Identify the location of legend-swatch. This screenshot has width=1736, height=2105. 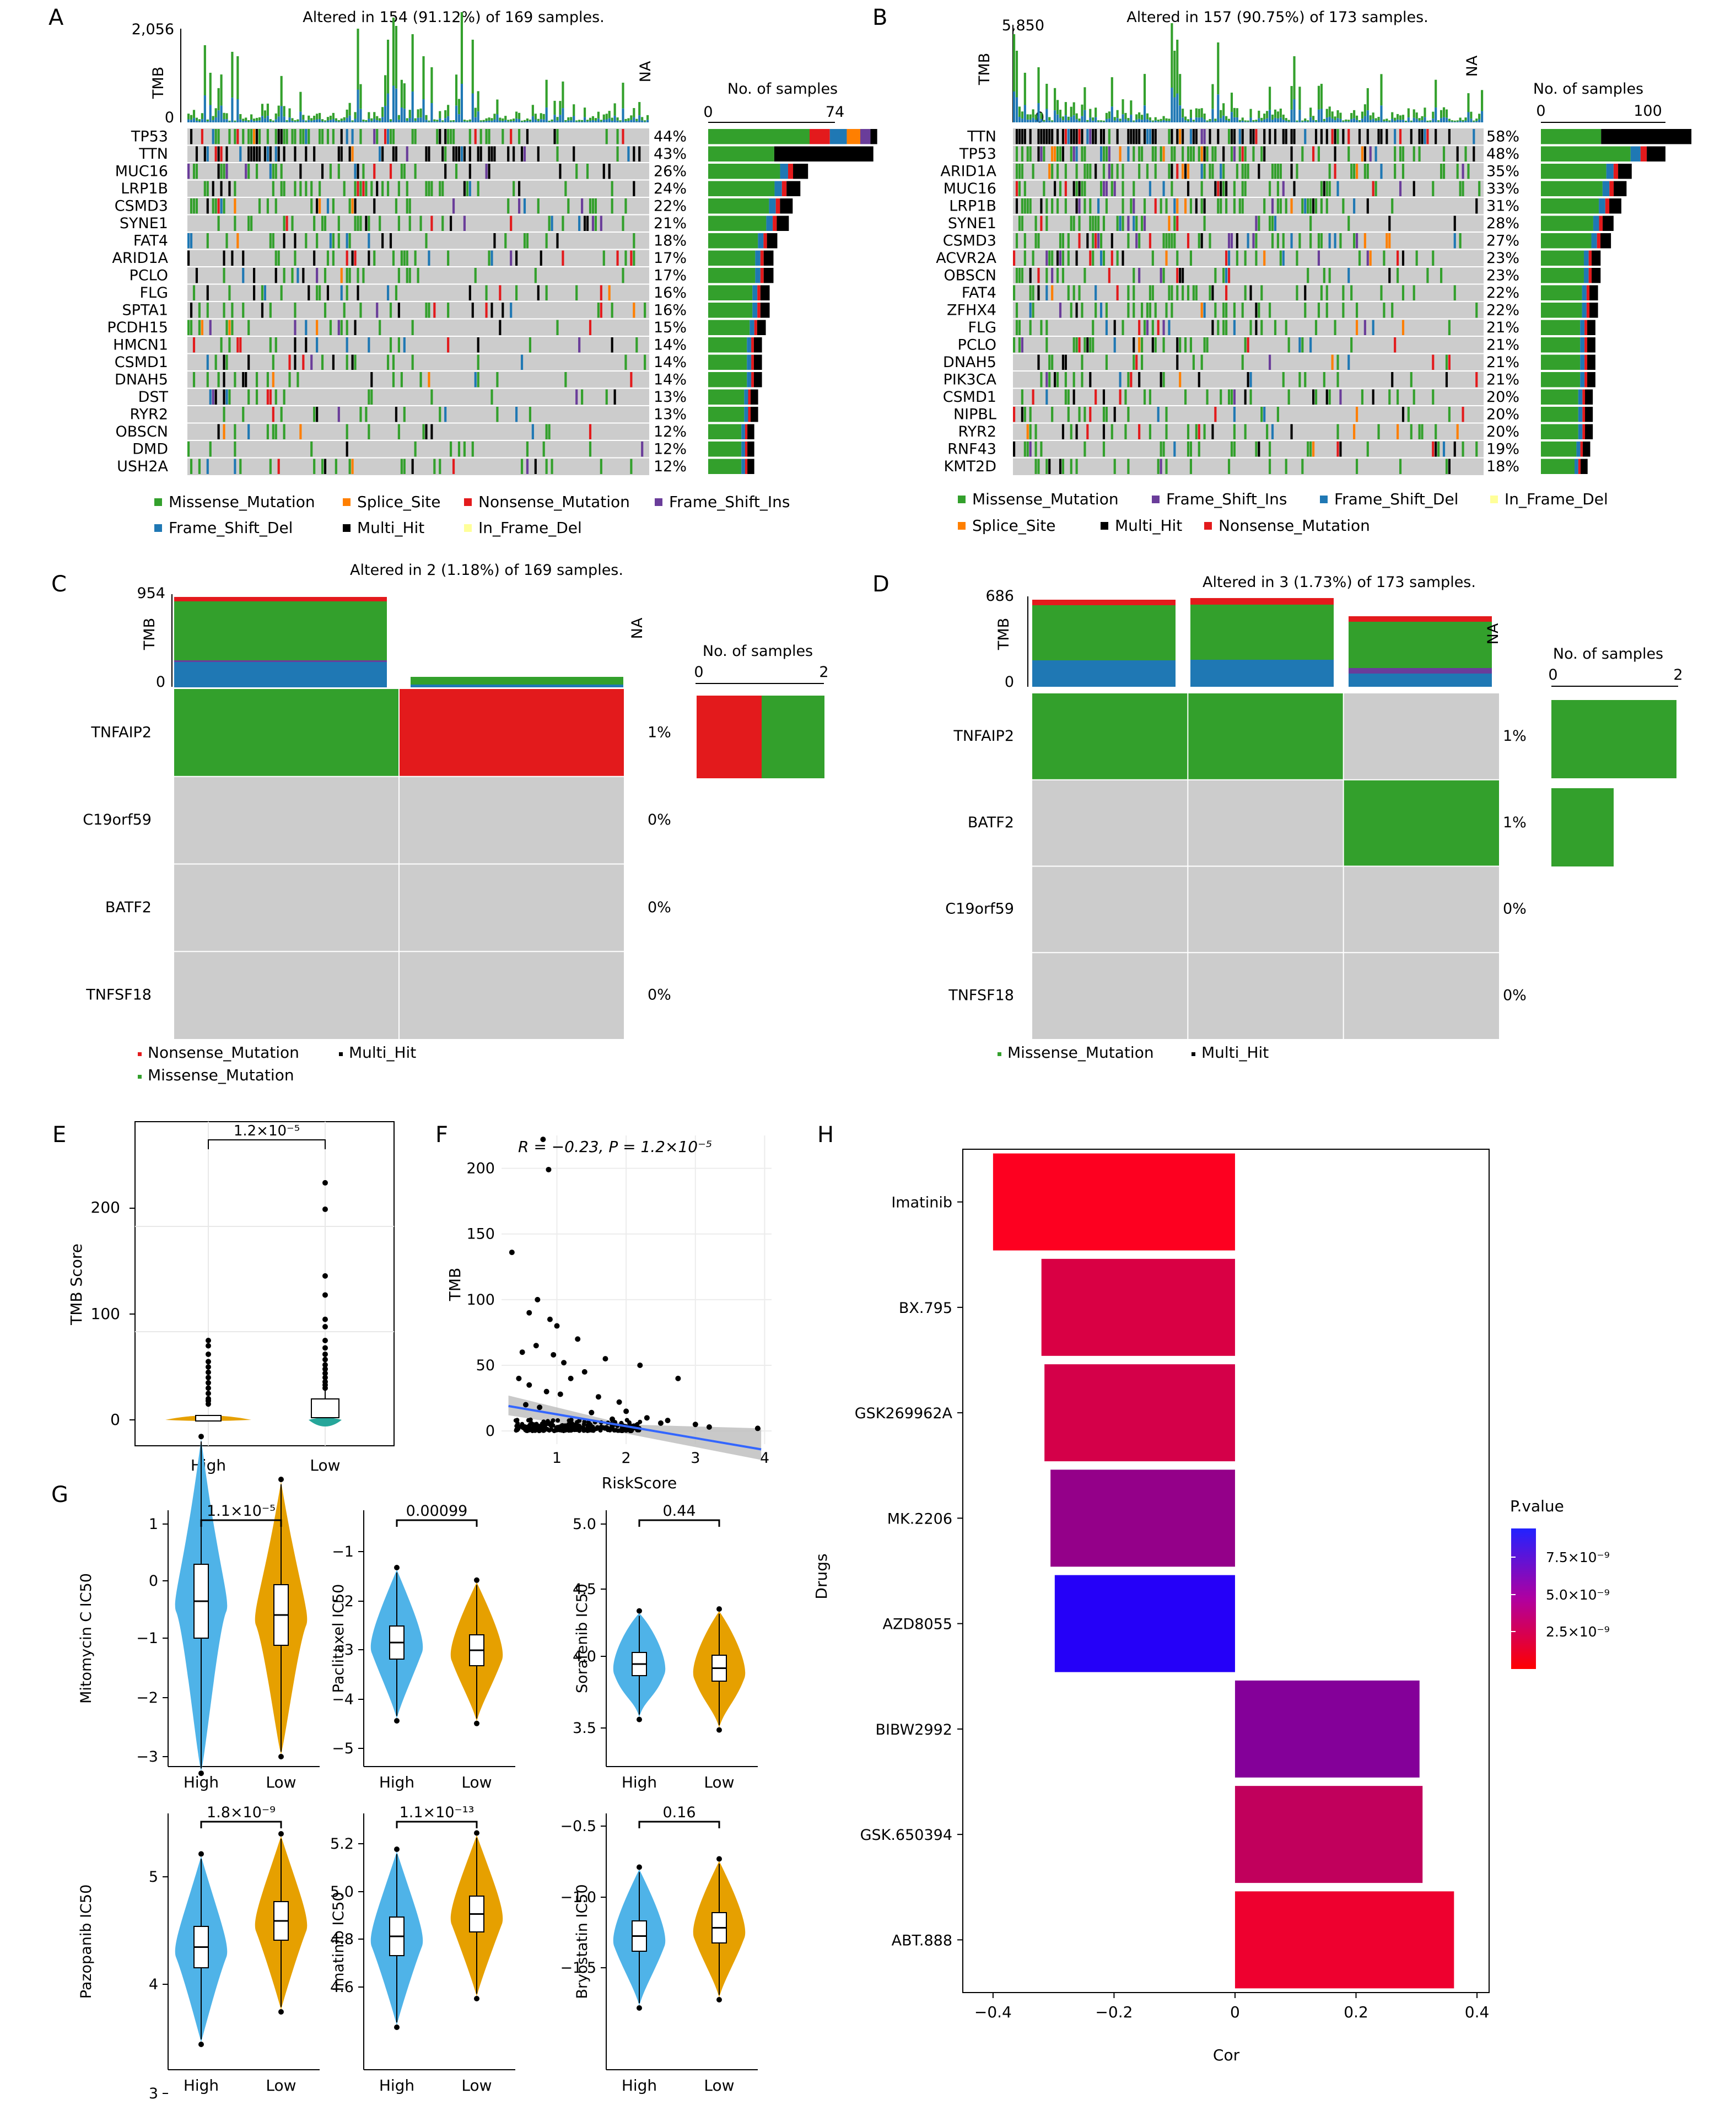
(1156, 499).